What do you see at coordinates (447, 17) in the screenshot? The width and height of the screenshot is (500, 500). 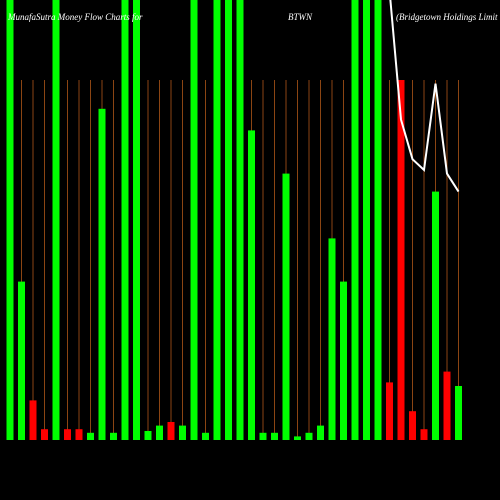 I see `company-name: (Bridgetown Holdings Limit` at bounding box center [447, 17].